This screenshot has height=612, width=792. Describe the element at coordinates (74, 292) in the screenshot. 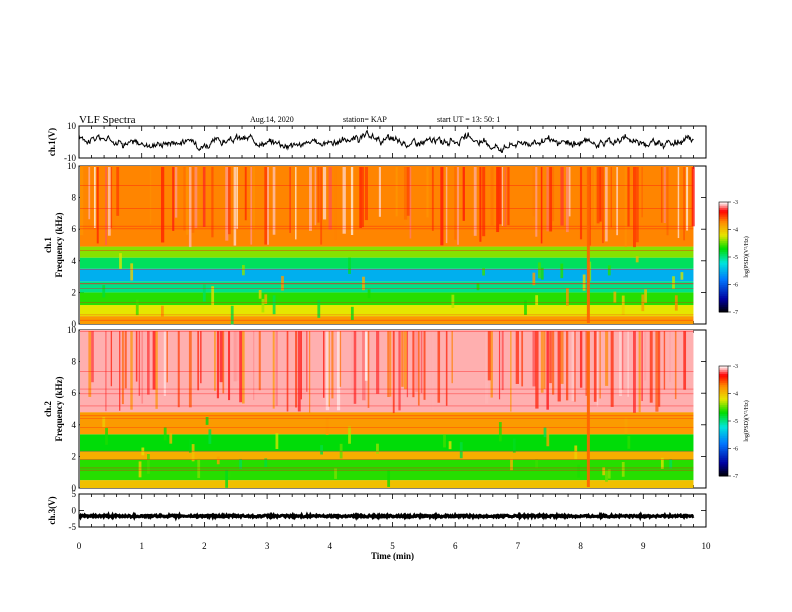

I see `y-tick-label: 2` at that location.